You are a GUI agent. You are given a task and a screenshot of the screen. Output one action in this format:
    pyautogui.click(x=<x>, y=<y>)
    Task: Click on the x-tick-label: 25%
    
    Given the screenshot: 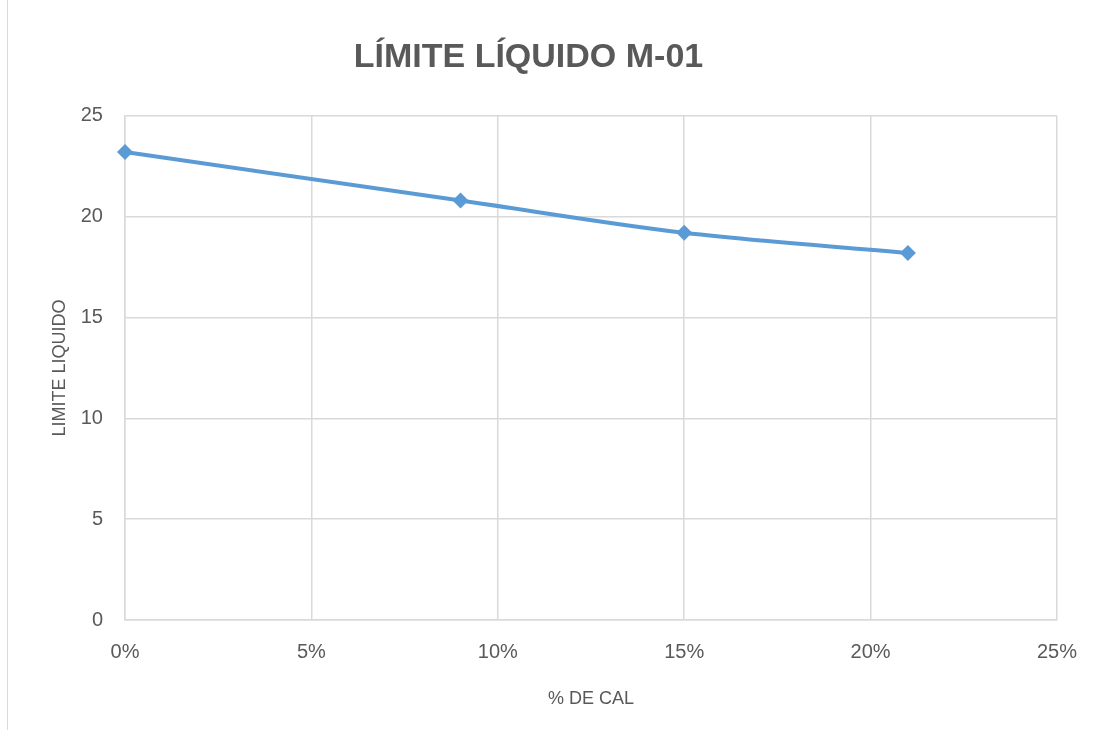 What is the action you would take?
    pyautogui.click(x=1057, y=650)
    